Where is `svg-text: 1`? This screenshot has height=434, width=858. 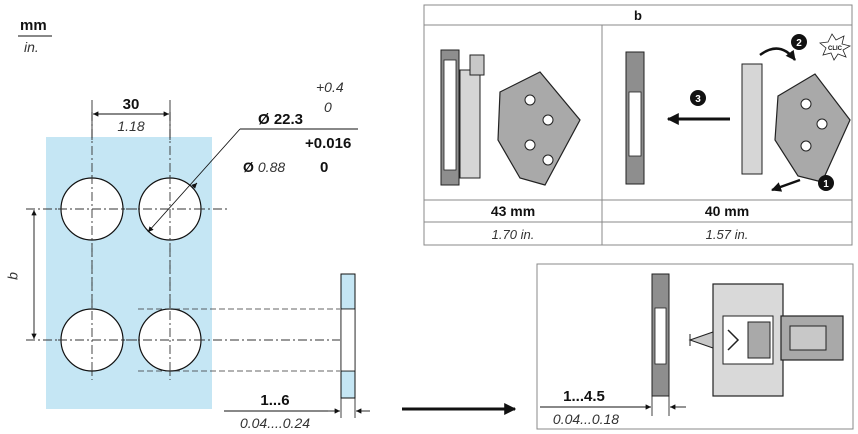 svg-text: 1 is located at coordinates (826, 184).